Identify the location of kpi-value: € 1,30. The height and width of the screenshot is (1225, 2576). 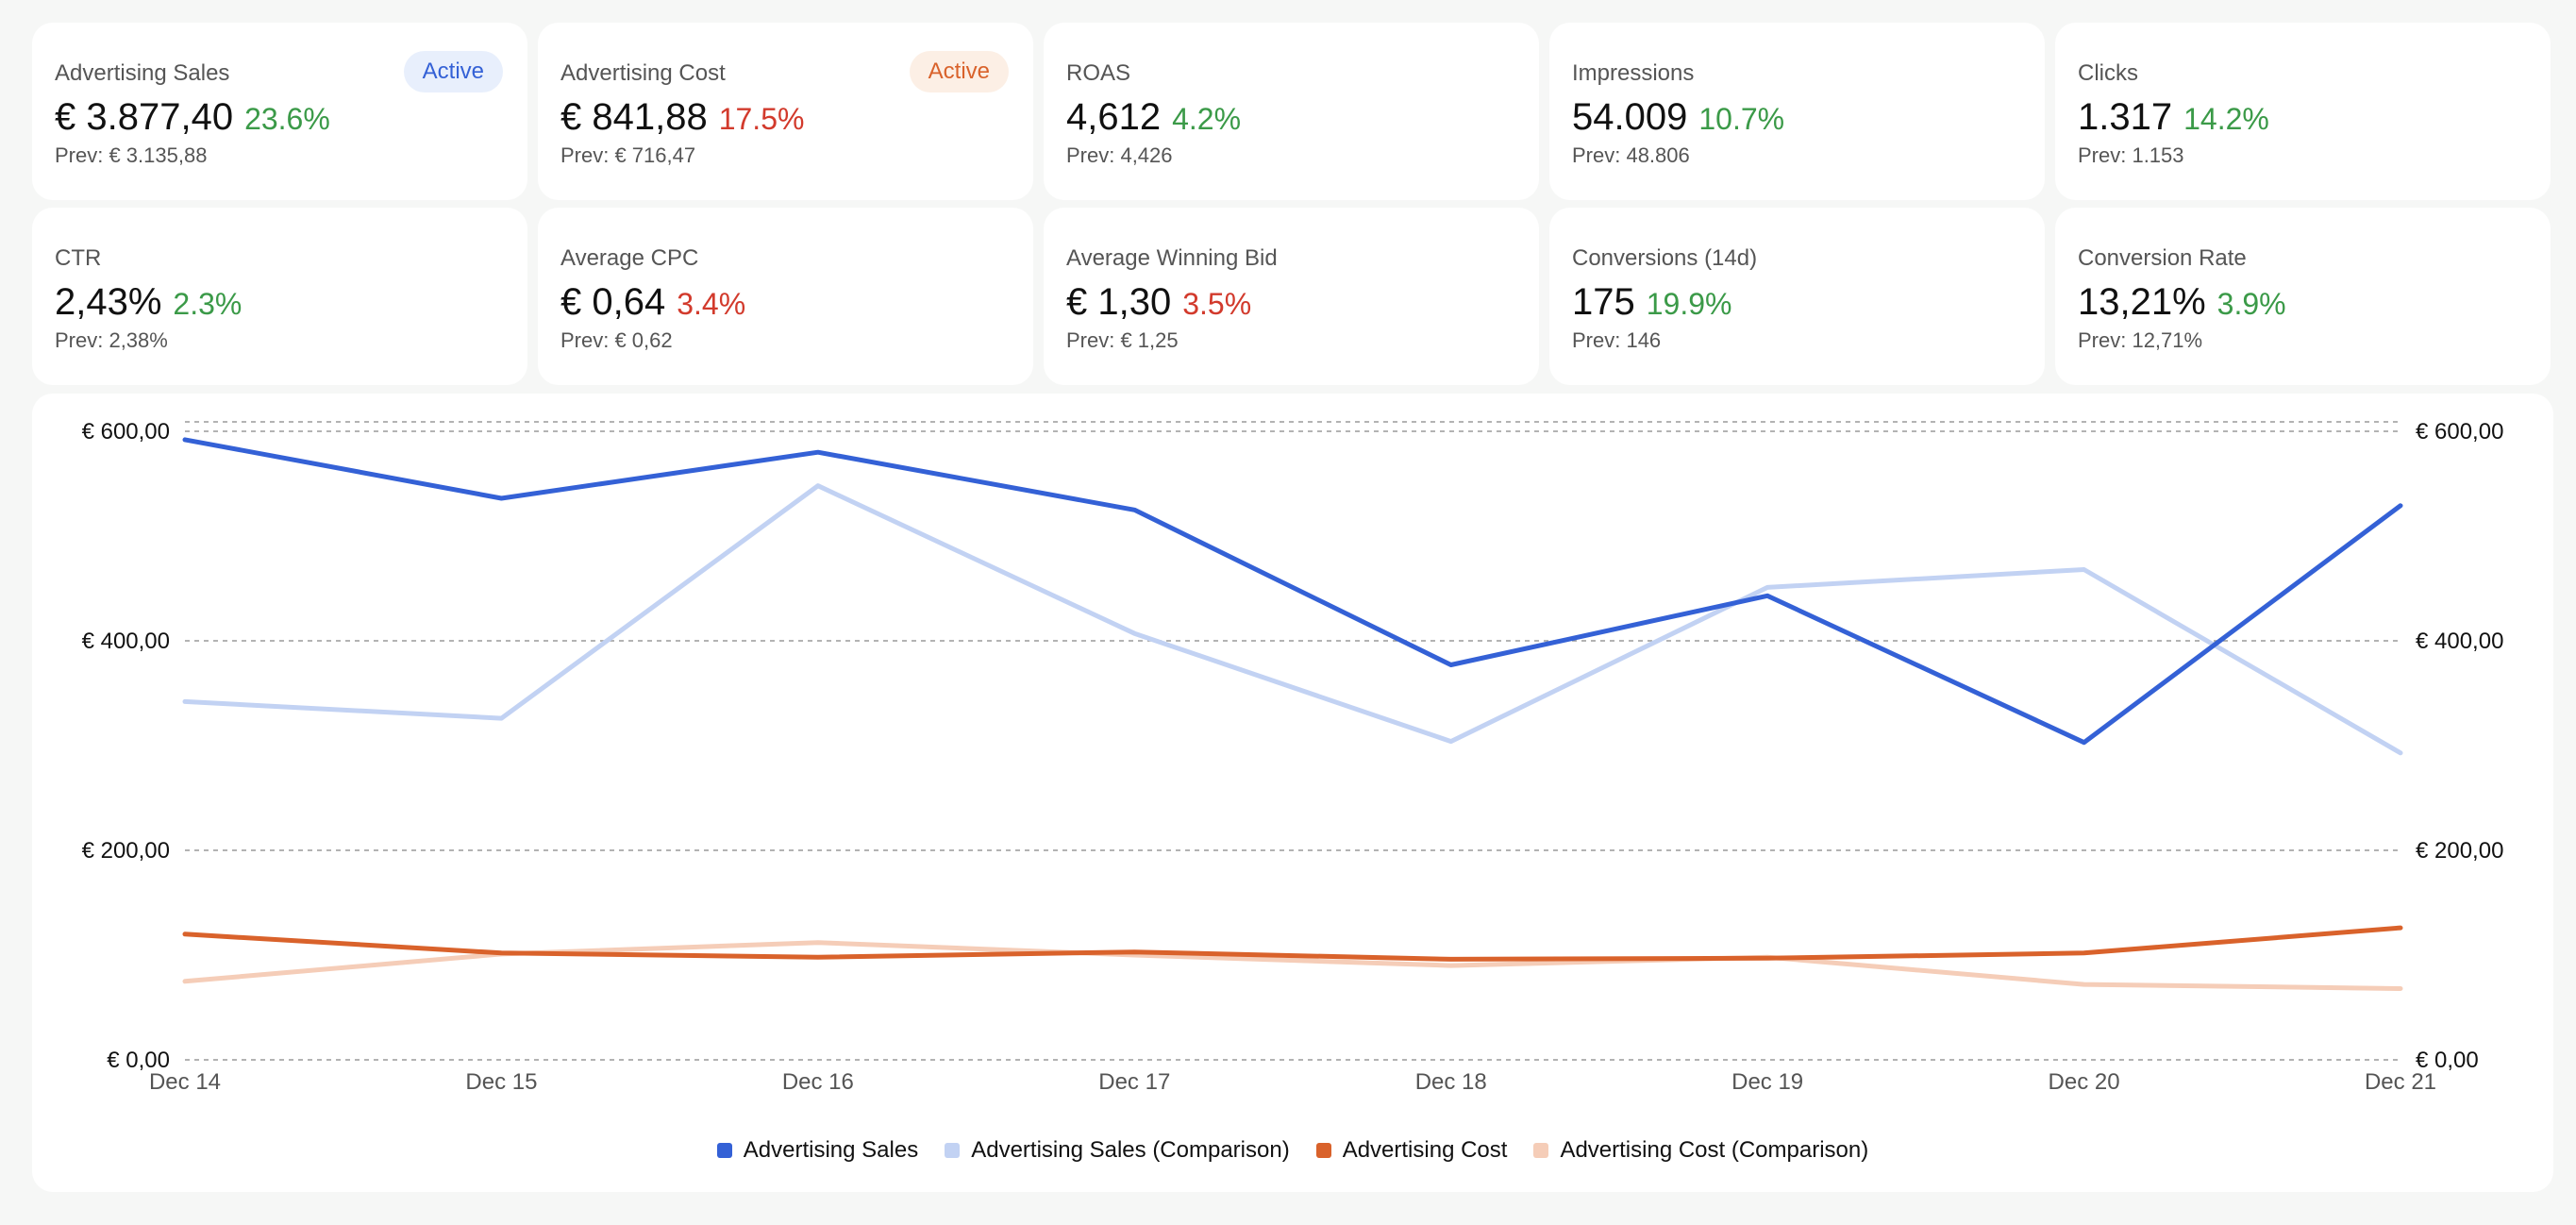
(1119, 302).